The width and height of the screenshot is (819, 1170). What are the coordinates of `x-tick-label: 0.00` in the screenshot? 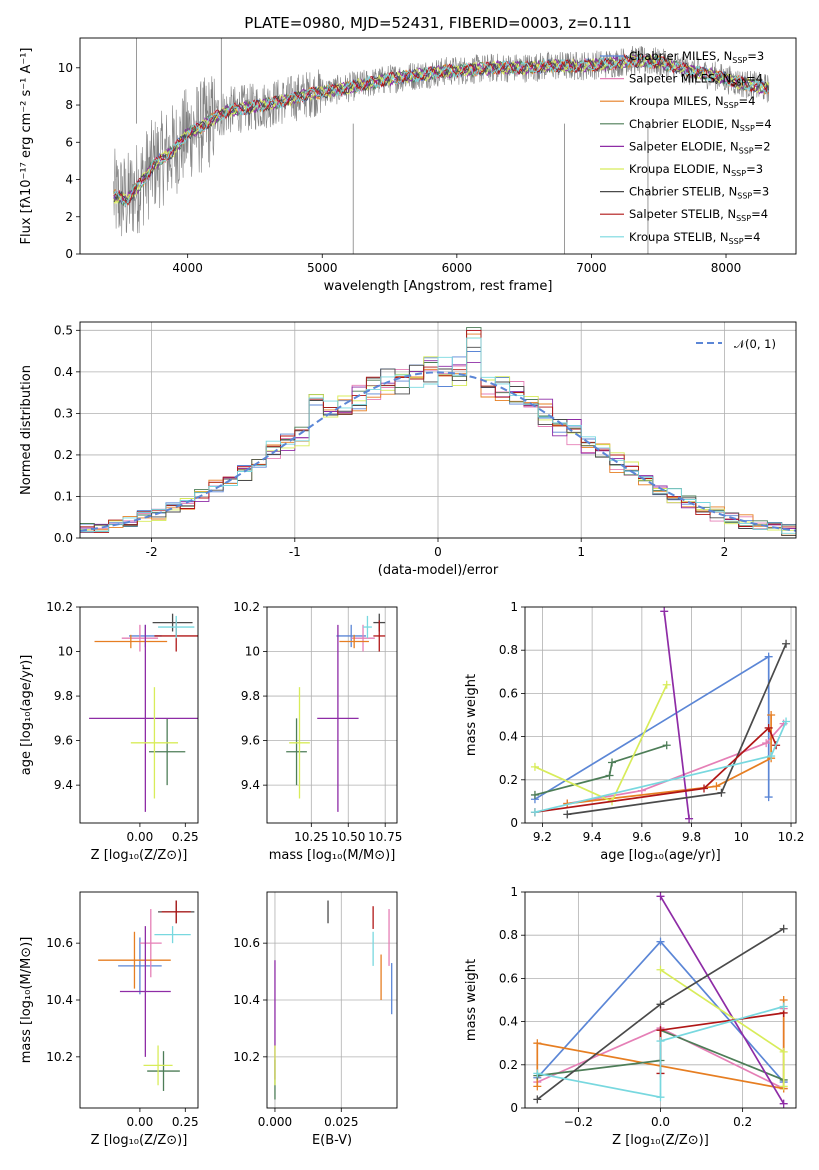 It's located at (140, 1122).